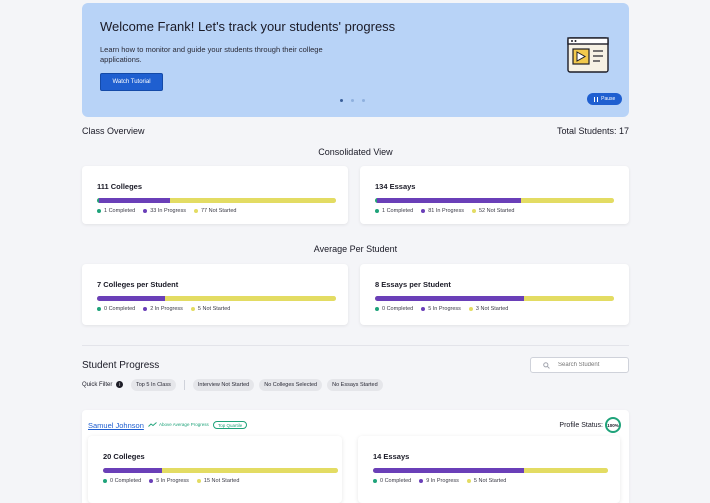 The image size is (710, 503). Describe the element at coordinates (355, 152) in the screenshot. I see `consolidated-view-title: Consolidated View` at that location.